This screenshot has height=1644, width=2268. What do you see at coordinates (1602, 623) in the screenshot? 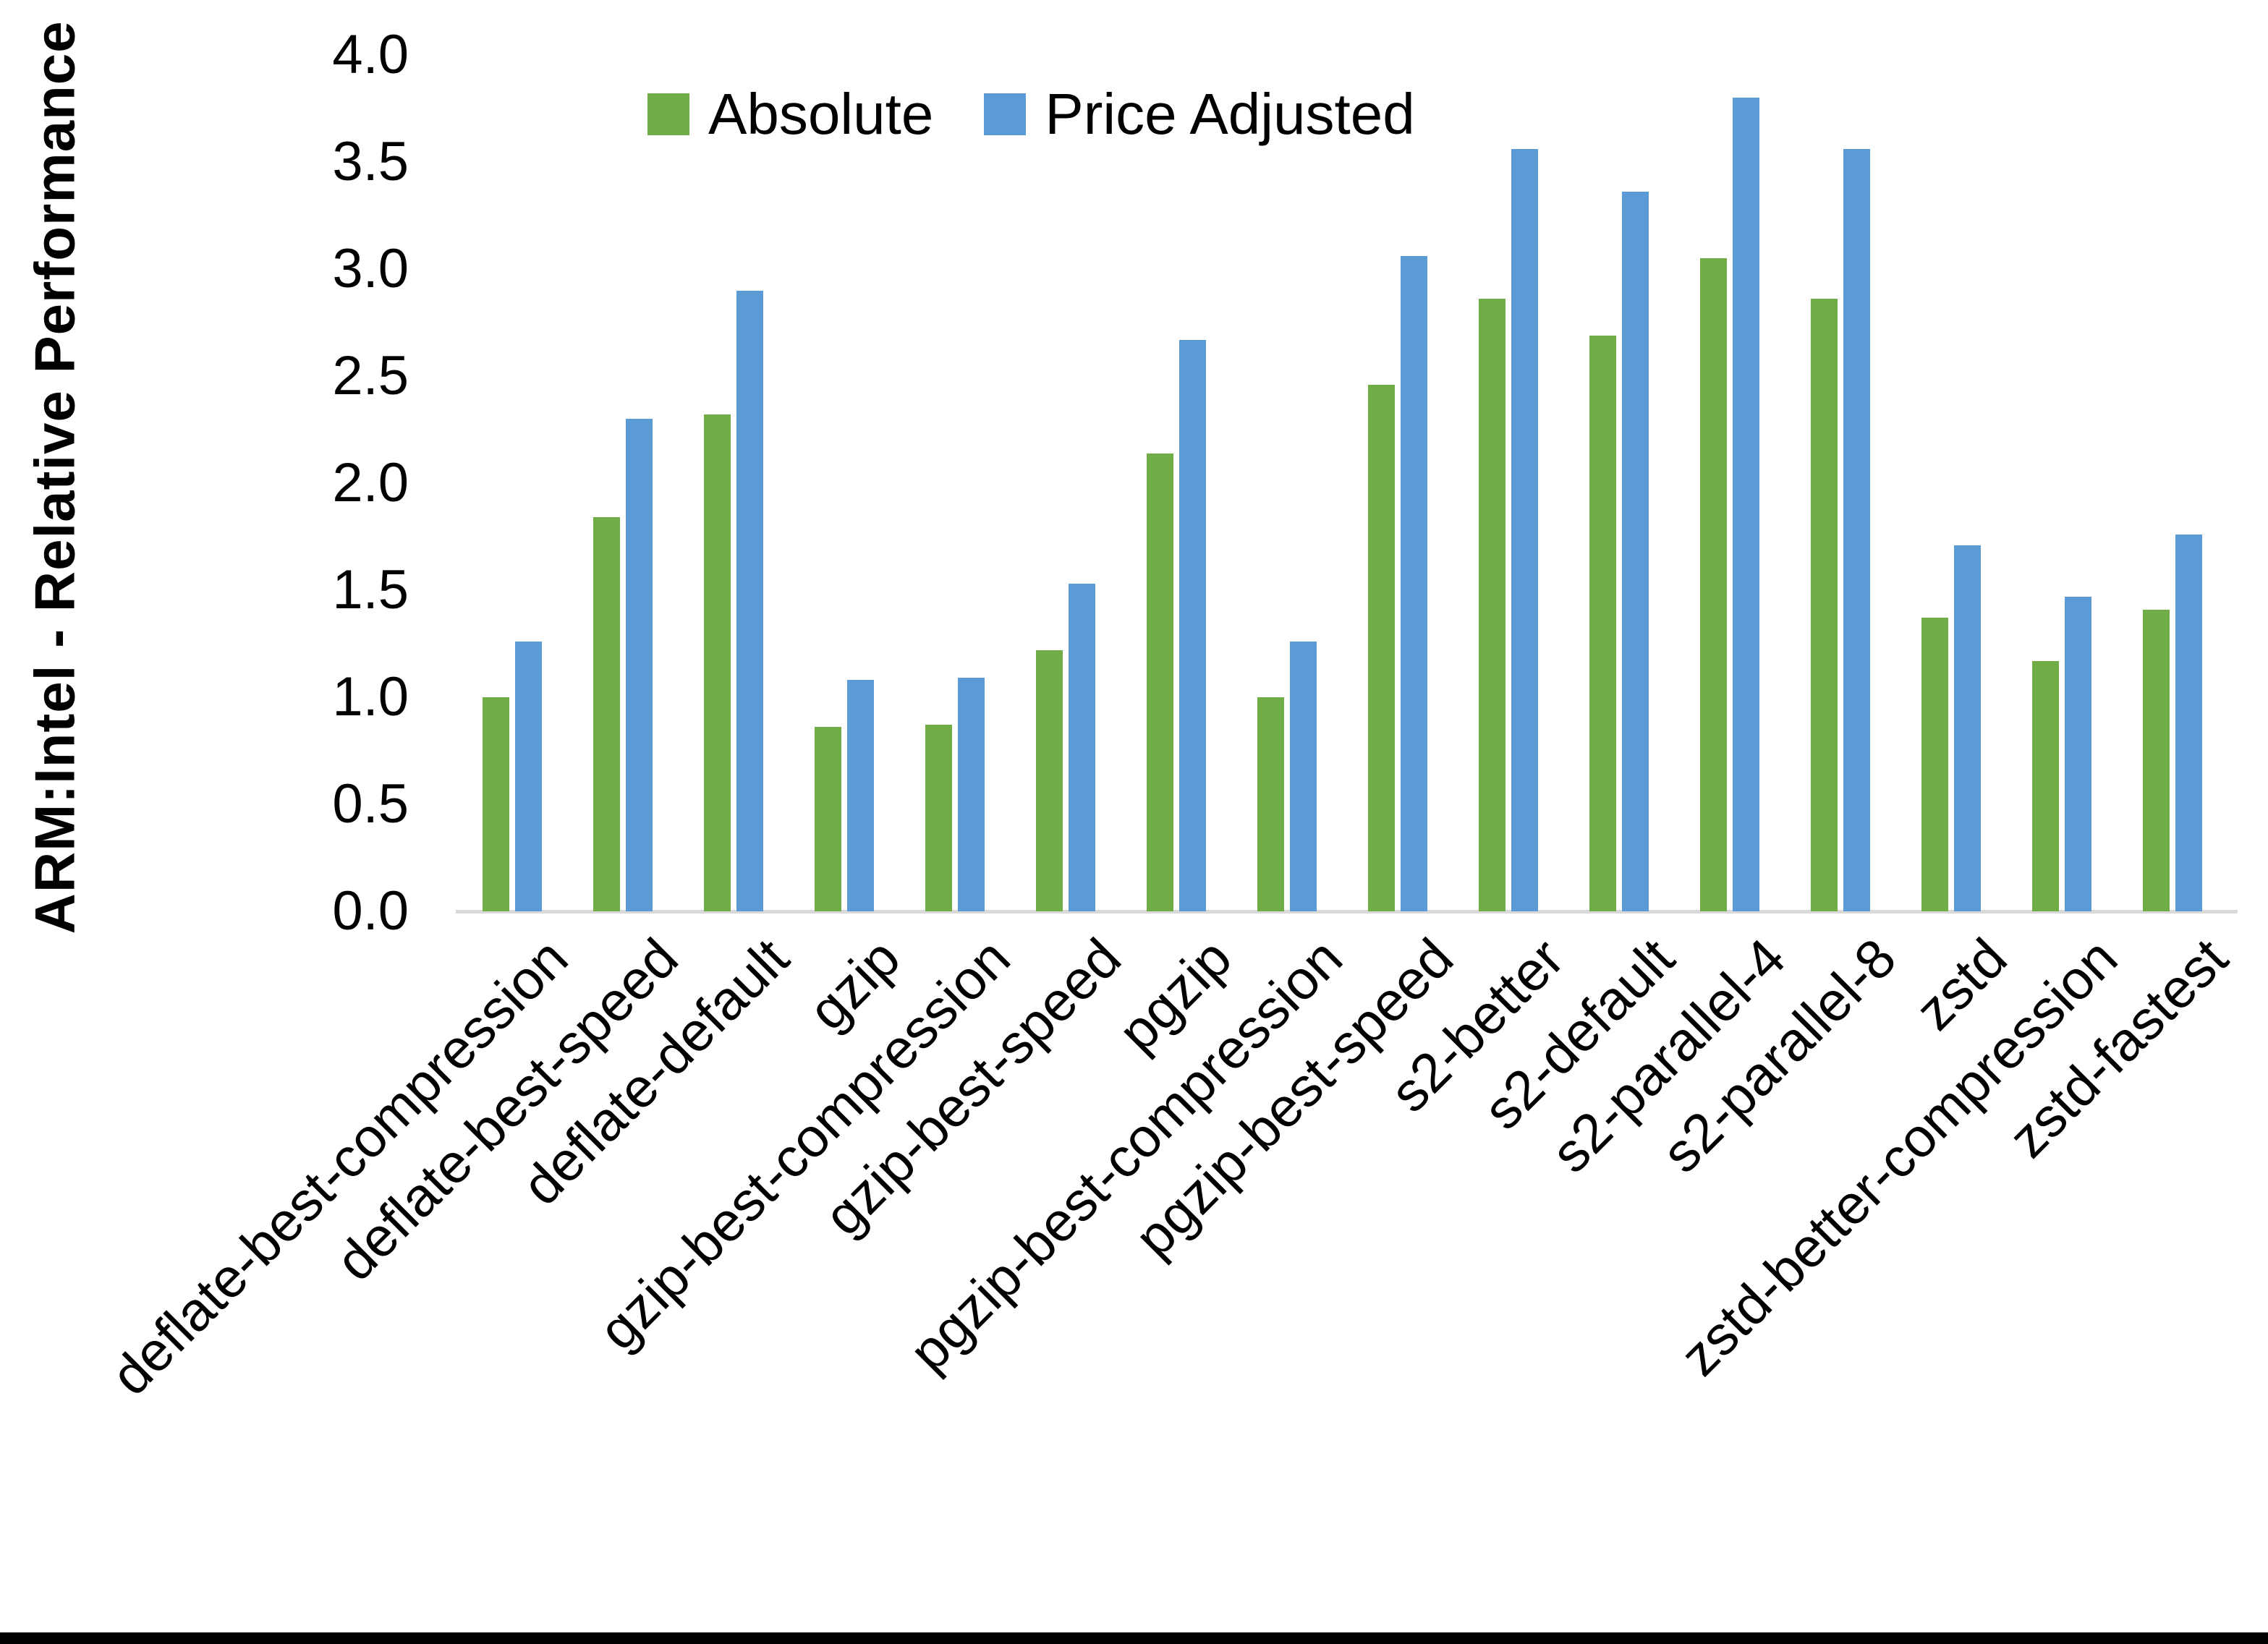
I see `bar-absolute-s2-default` at bounding box center [1602, 623].